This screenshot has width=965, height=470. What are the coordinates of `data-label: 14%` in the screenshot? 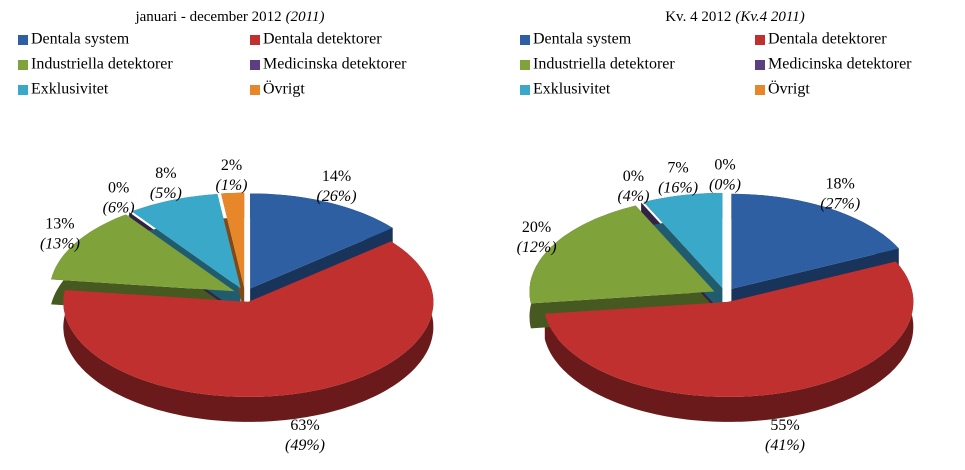 It's located at (336, 176).